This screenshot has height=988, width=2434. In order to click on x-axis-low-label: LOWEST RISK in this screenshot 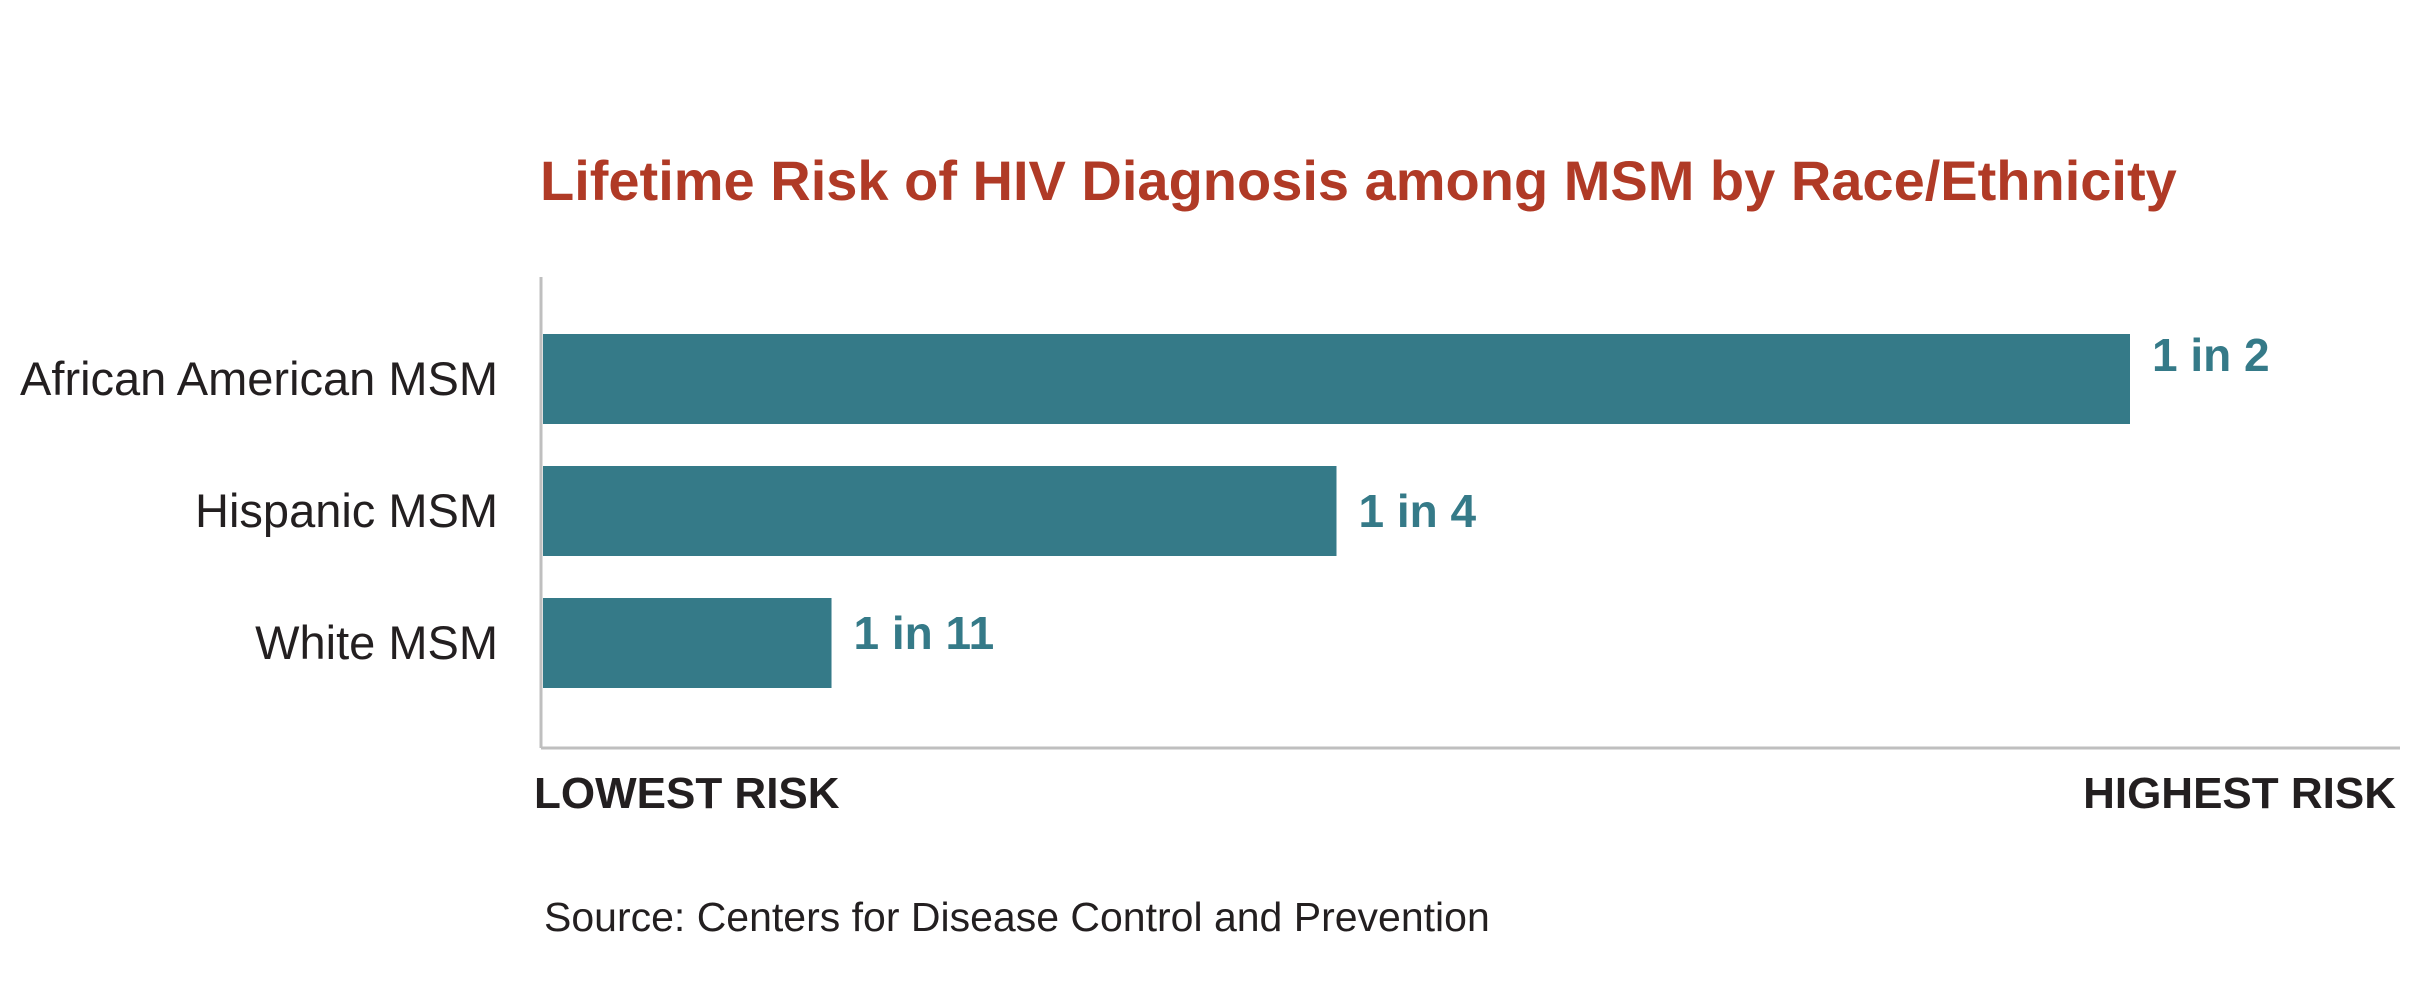, I will do `click(687, 793)`.